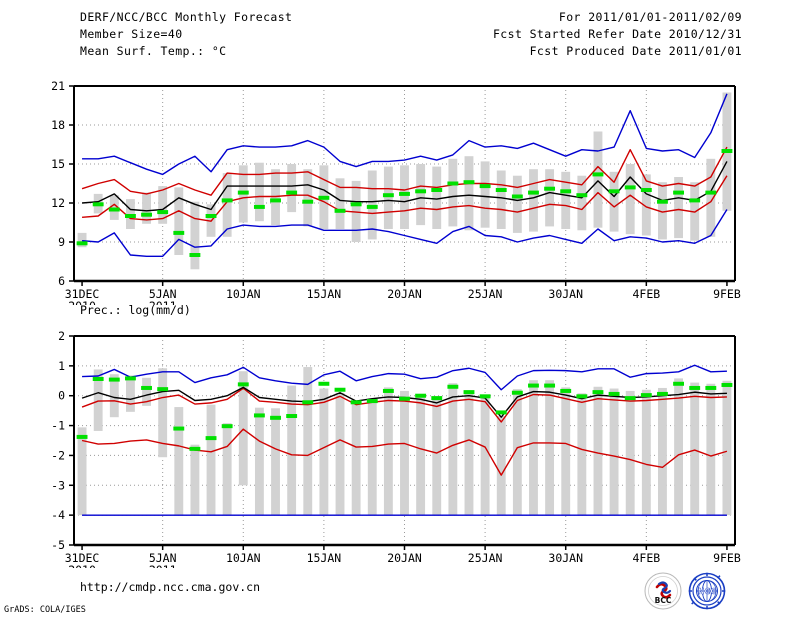  I want to click on svg-text: 2, so click(61, 336).